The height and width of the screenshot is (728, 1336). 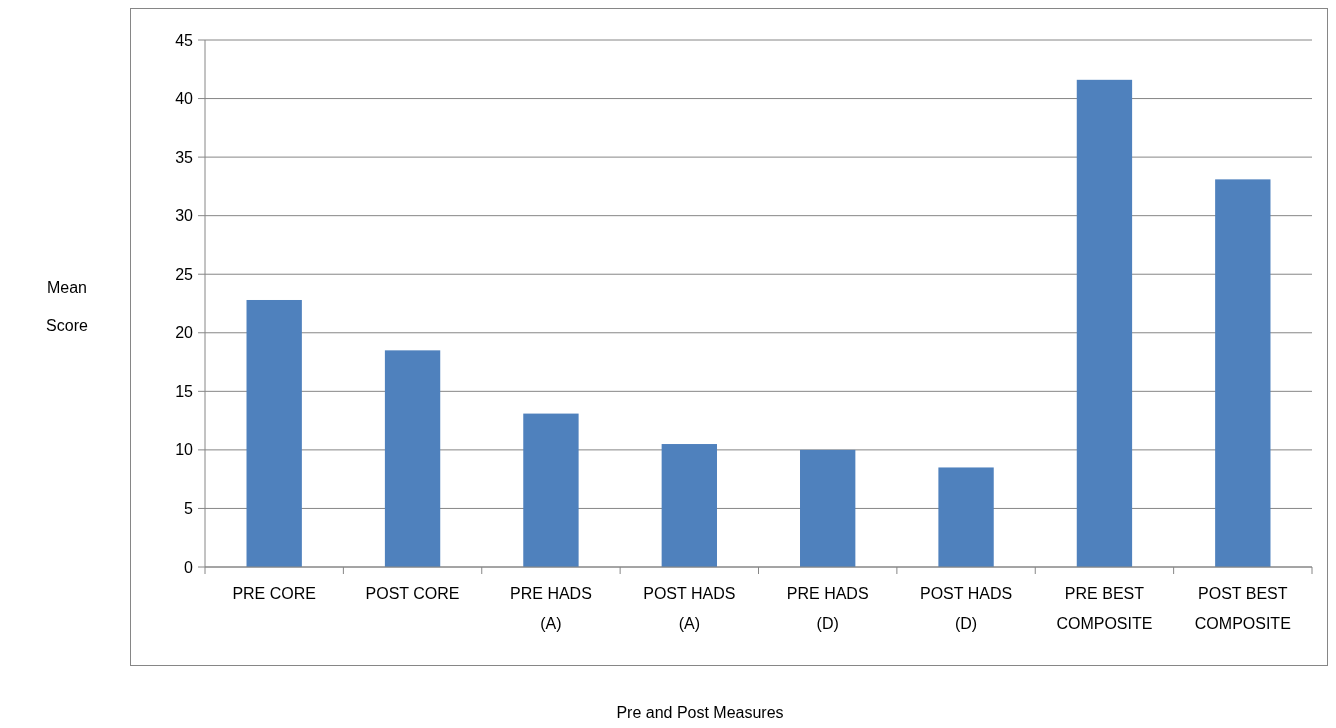 What do you see at coordinates (700, 712) in the screenshot?
I see `x-axis-title: Pre and Post Measures` at bounding box center [700, 712].